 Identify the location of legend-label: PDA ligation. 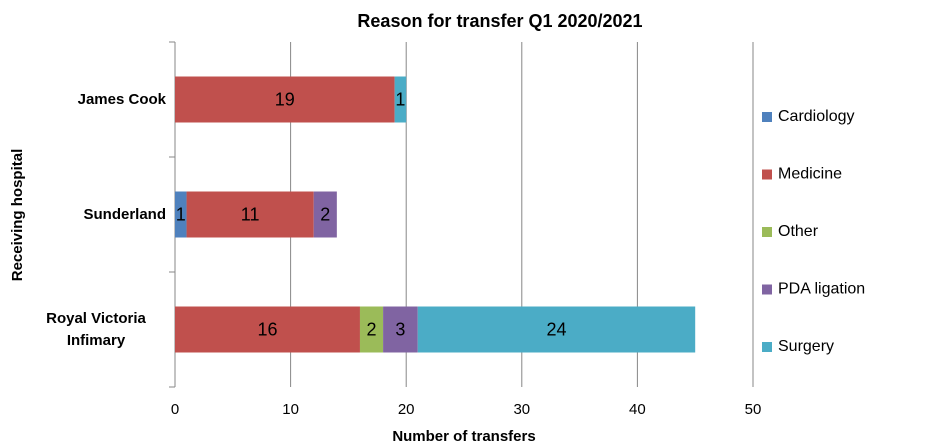
(821, 289).